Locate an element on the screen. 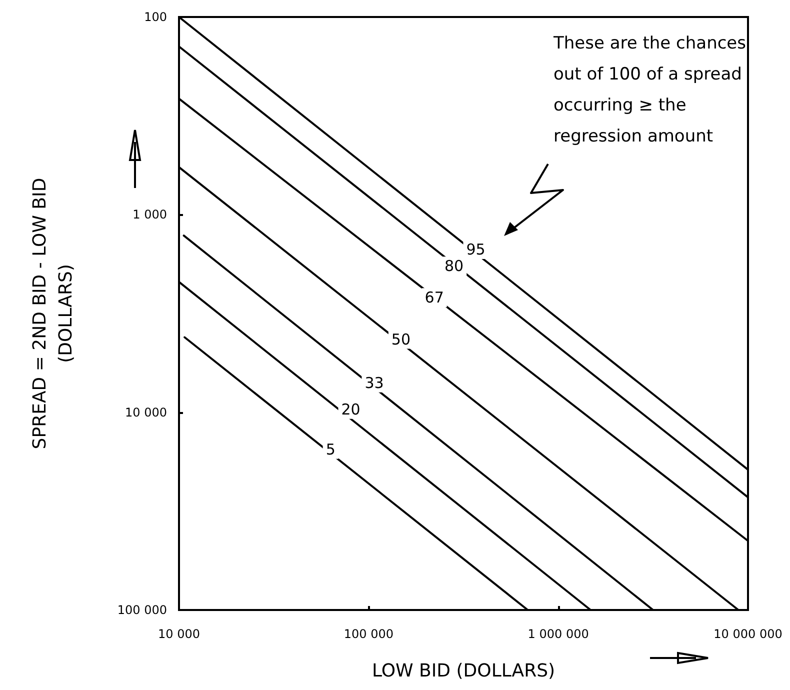 The width and height of the screenshot is (790, 690). annotation: 67 is located at coordinates (434, 297).